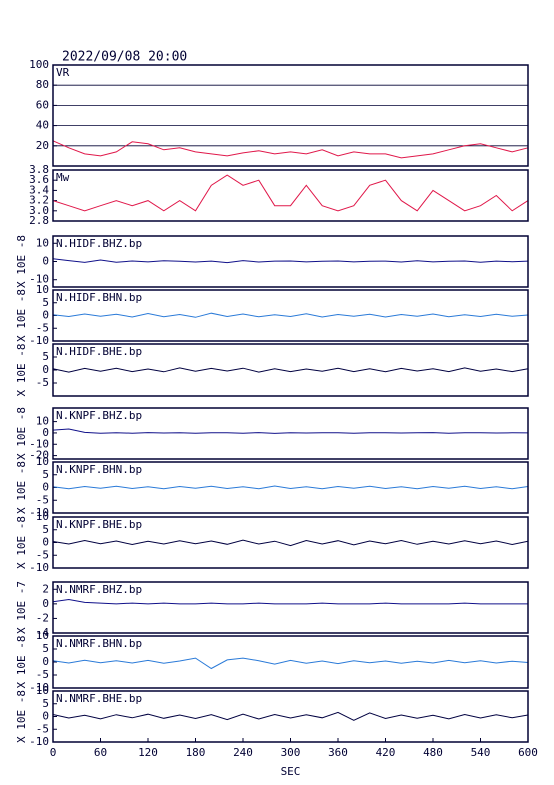 Image resolution: width=554 pixels, height=785 pixels. Describe the element at coordinates (42, 125) in the screenshot. I see `y-tick-label: 40` at that location.